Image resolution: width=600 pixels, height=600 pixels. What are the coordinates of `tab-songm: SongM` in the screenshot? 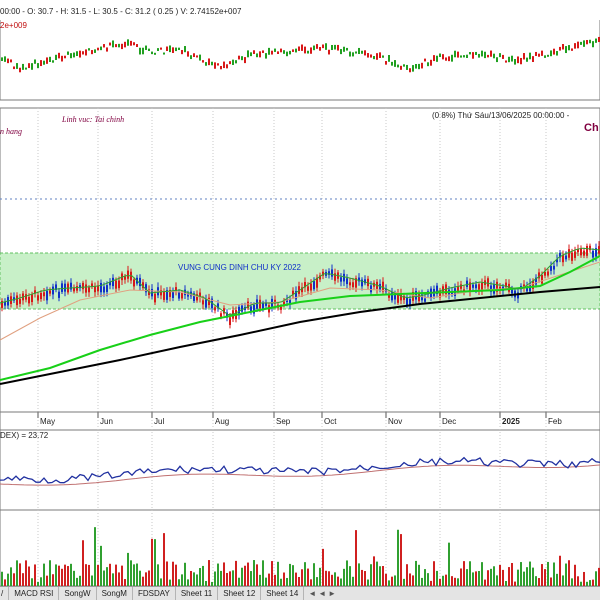 It's located at (115, 593).